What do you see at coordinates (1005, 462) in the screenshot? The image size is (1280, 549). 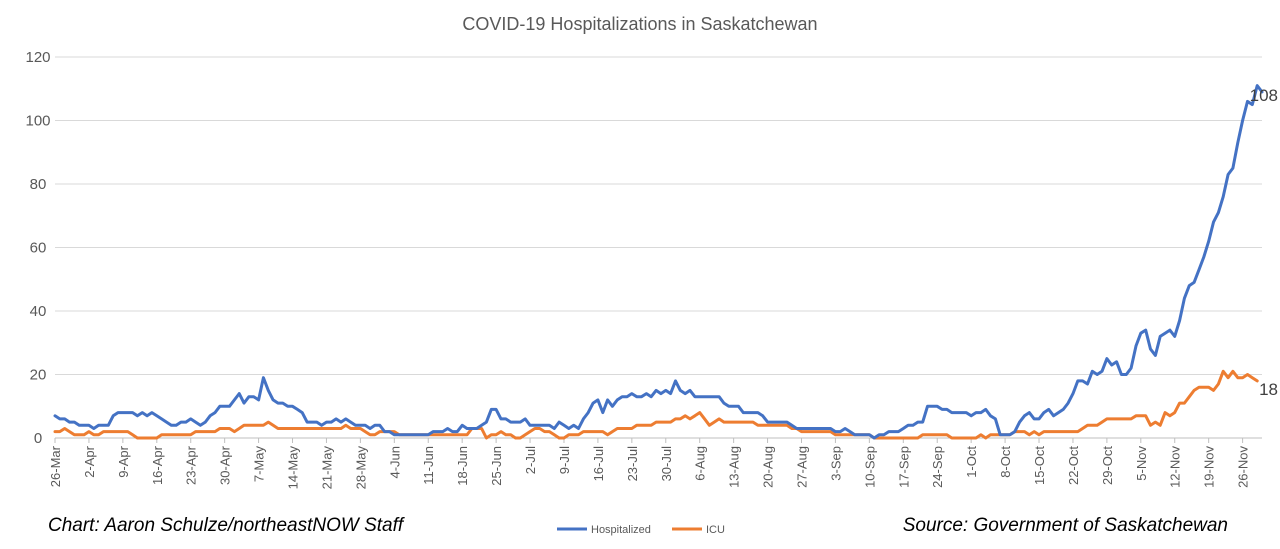 I see `x-tick-label: 8-Oct` at bounding box center [1005, 462].